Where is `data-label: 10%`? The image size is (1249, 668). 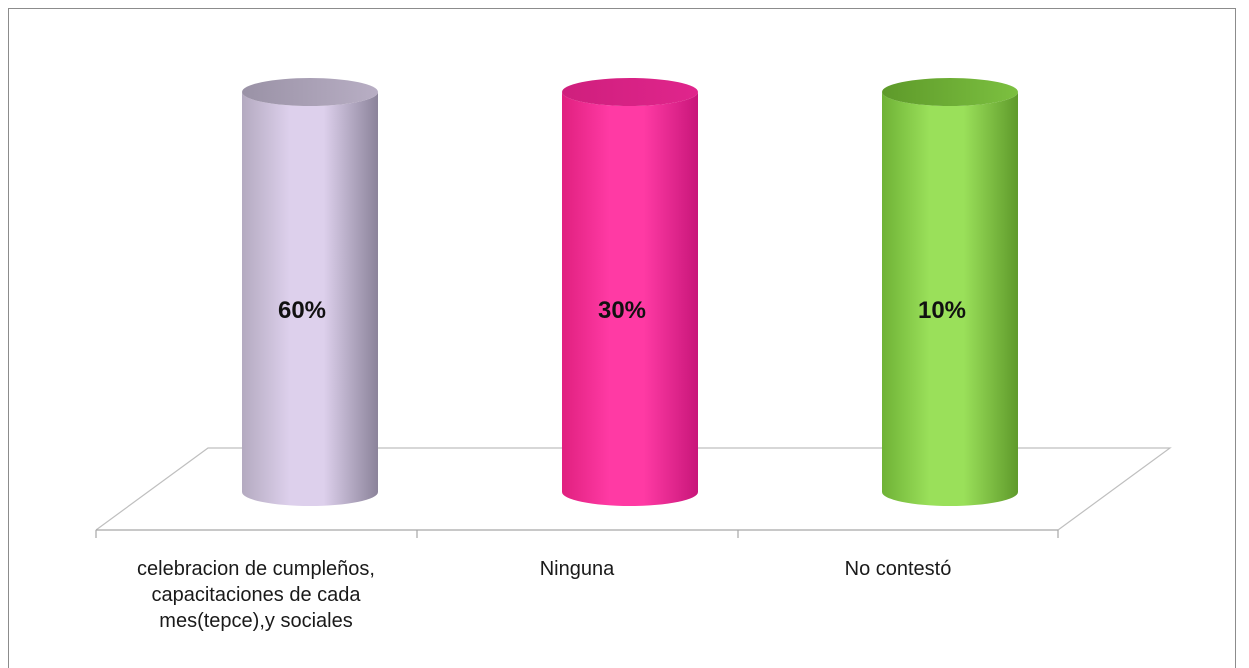
data-label: 10% is located at coordinates (942, 310).